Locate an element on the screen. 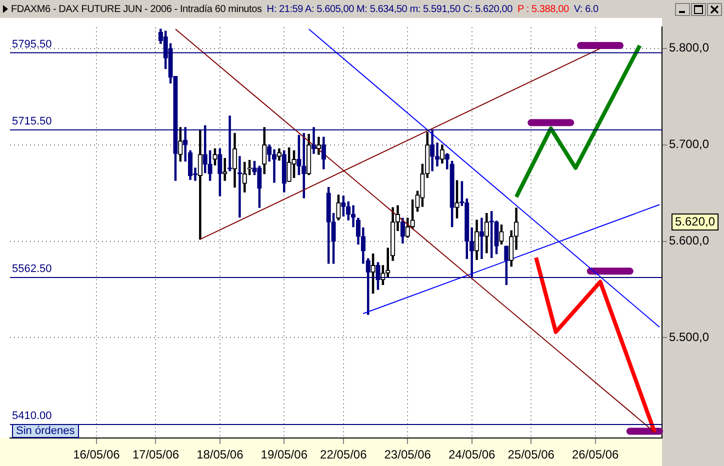 The image size is (724, 466). annotation: Sin órdenes is located at coordinates (45, 431).